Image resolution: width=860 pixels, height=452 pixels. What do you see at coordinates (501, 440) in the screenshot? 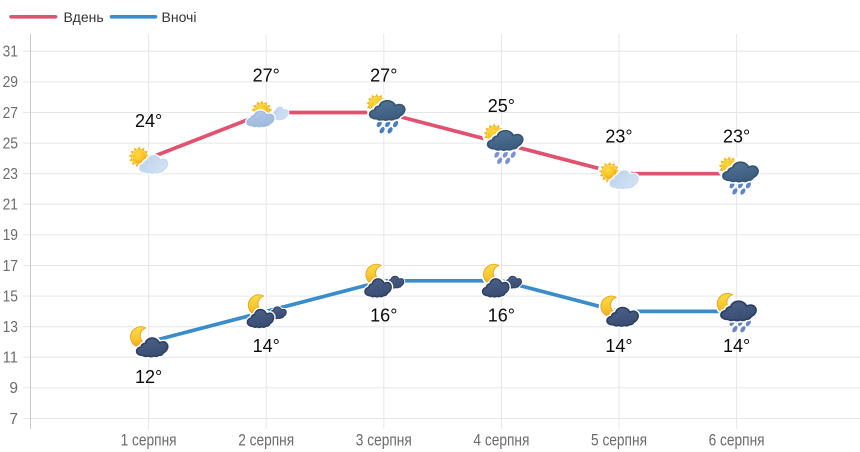
I see `svg-text: 4 серпня` at bounding box center [501, 440].